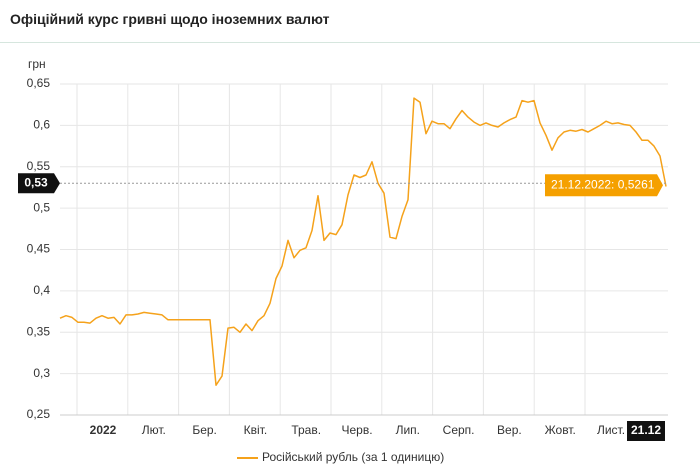  What do you see at coordinates (353, 457) in the screenshot?
I see `legend-label: Російський рубль (за 1 одиницю)` at bounding box center [353, 457].